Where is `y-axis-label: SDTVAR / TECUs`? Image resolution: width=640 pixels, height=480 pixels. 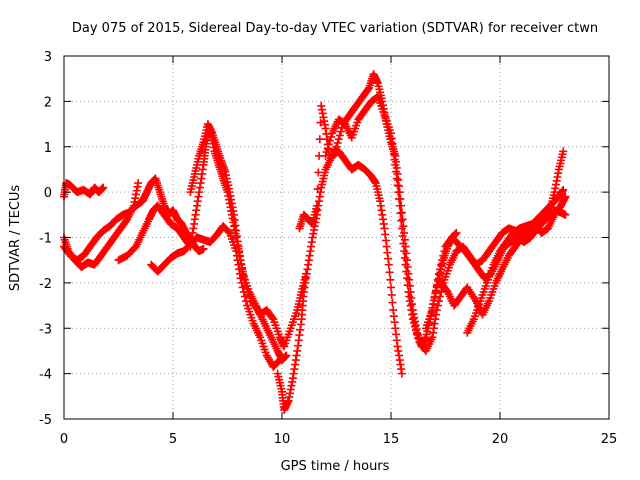
y-axis-label: SDTVAR / TECUs is located at coordinates (15, 238).